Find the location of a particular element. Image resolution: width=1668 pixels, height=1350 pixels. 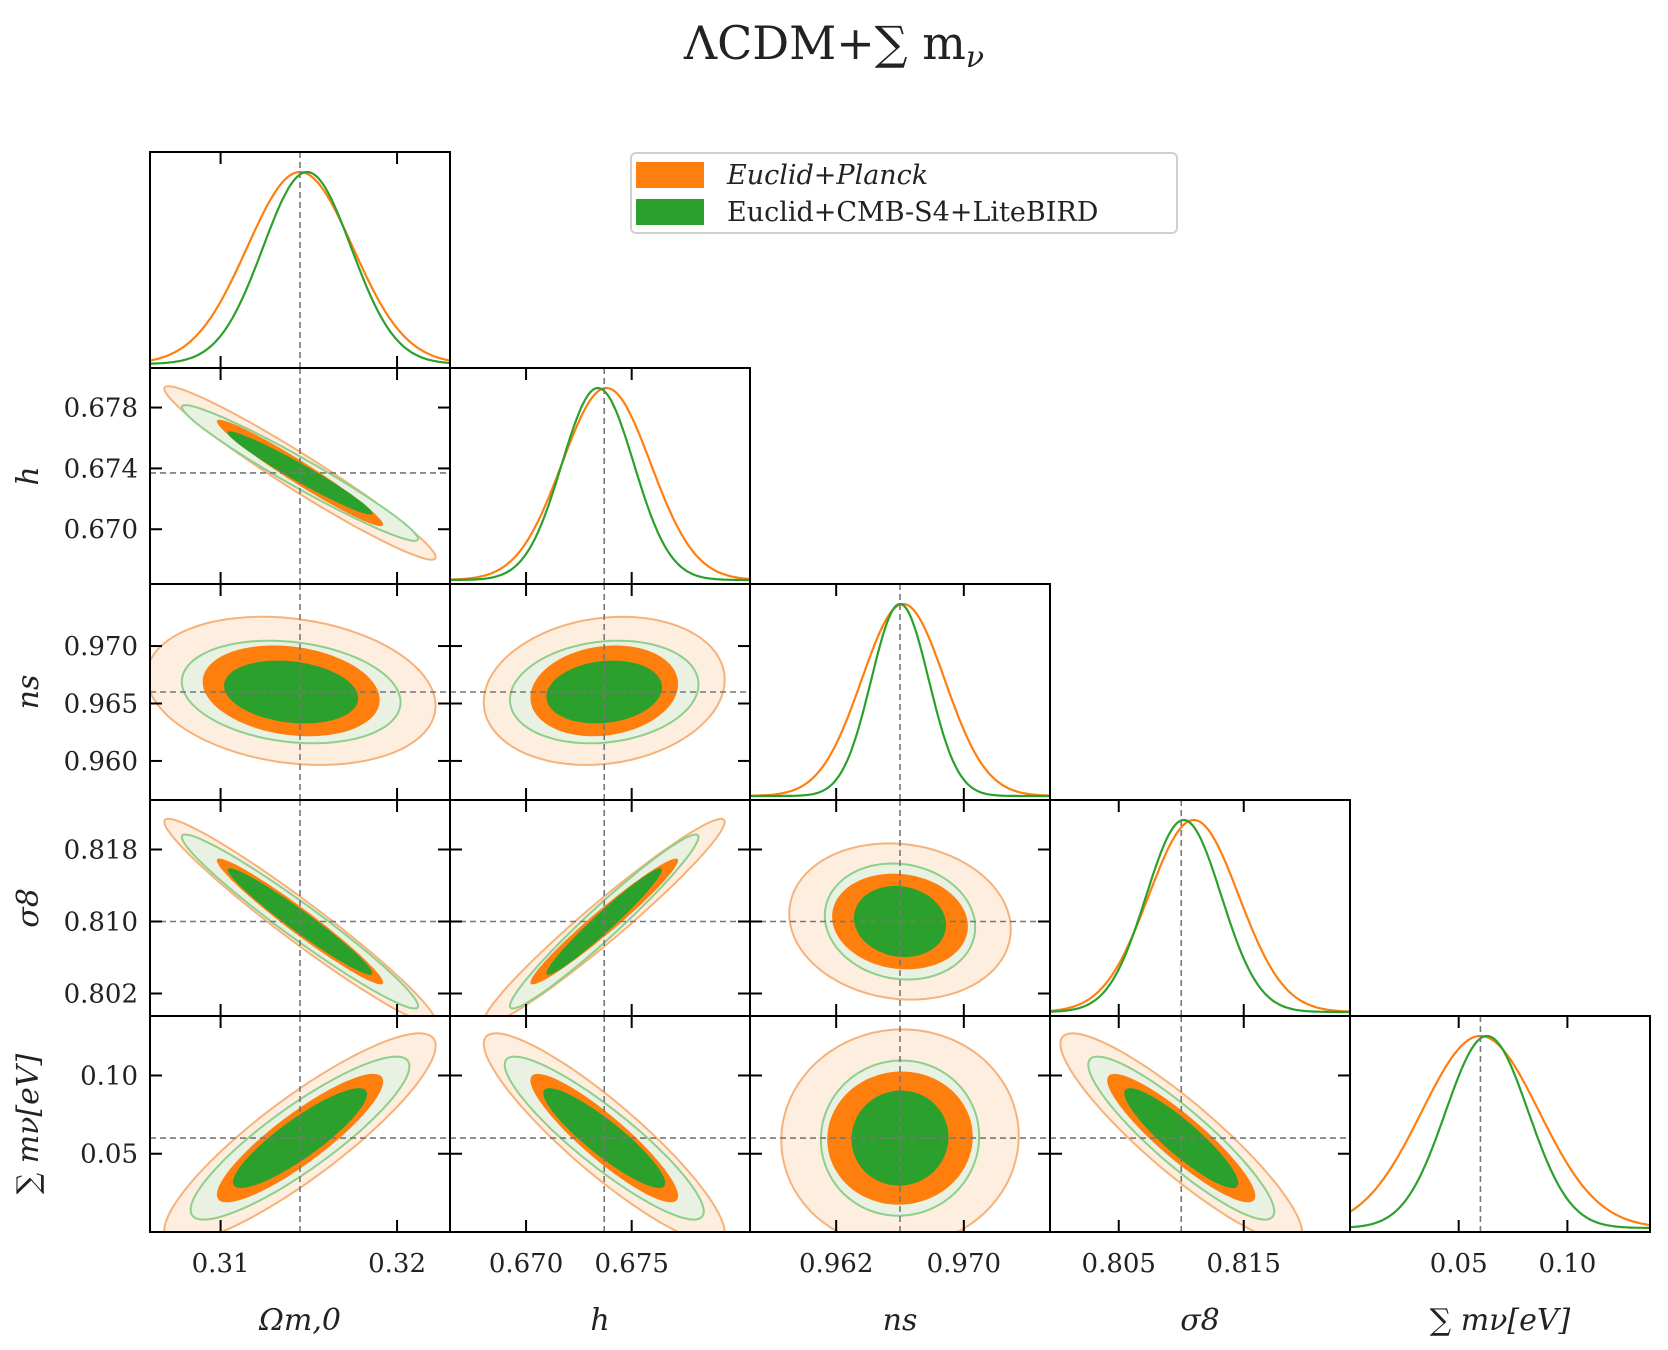

legend-swatch-s4 is located at coordinates (670, 212).